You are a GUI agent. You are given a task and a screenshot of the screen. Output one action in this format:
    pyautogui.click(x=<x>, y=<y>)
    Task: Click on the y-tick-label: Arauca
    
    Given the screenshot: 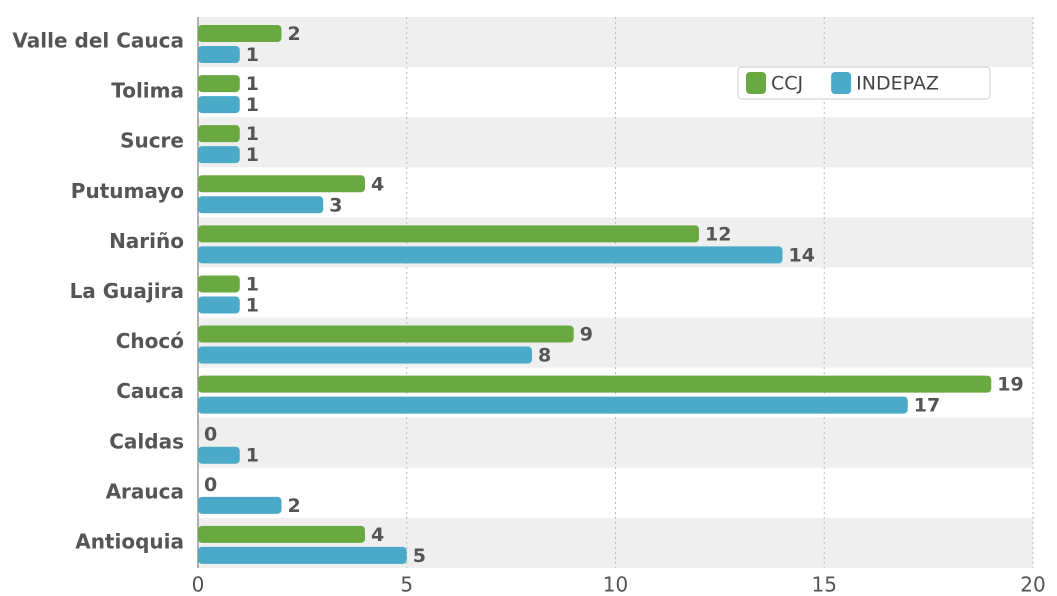 What is the action you would take?
    pyautogui.click(x=145, y=491)
    